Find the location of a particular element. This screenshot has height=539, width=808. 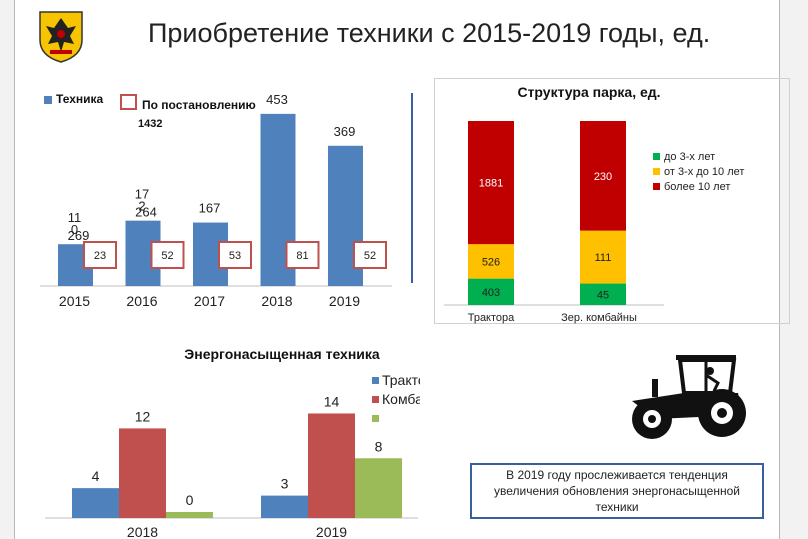

value-label-kombainy-2019: 14 is located at coordinates (332, 401).